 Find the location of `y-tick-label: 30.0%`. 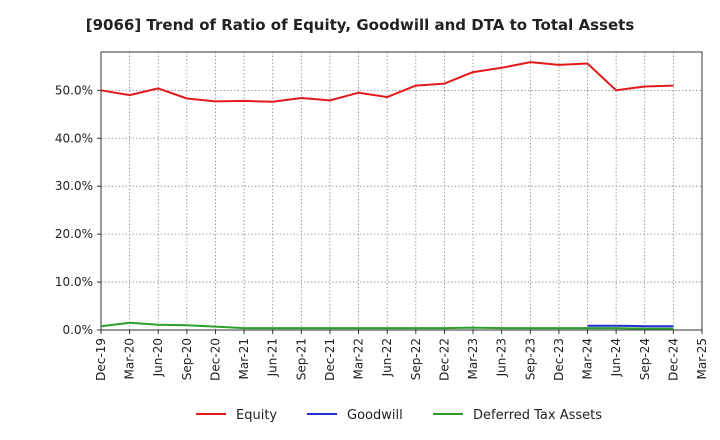

y-tick-label: 30.0% is located at coordinates (74, 186).